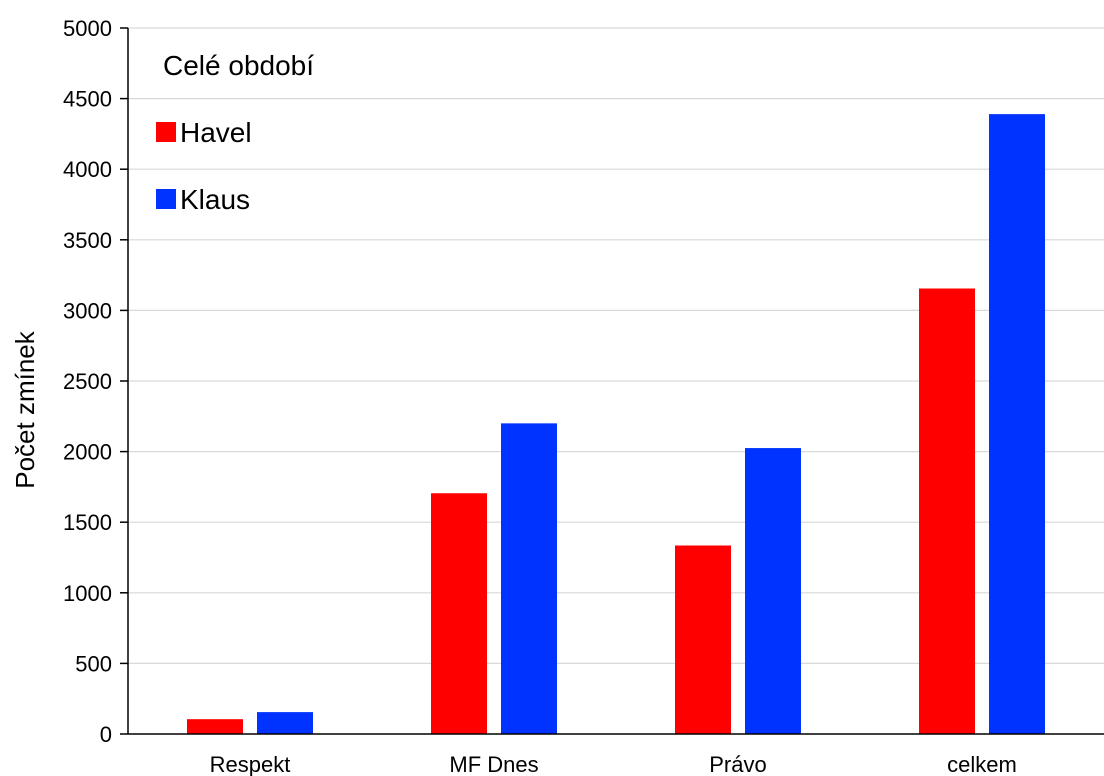  What do you see at coordinates (216, 132) in the screenshot?
I see `legend-label-havel: Havel` at bounding box center [216, 132].